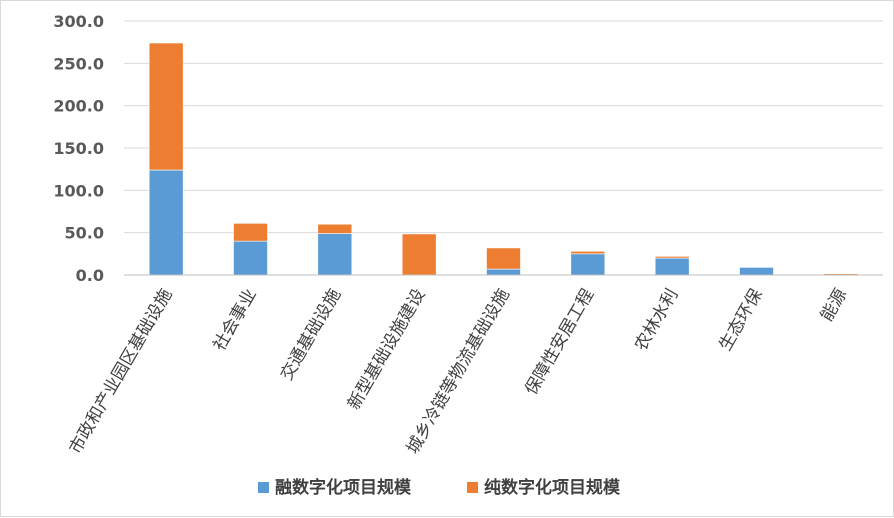 This screenshot has width=894, height=518. I want to click on x-category-label: 保障性安居工程, so click(559, 342).